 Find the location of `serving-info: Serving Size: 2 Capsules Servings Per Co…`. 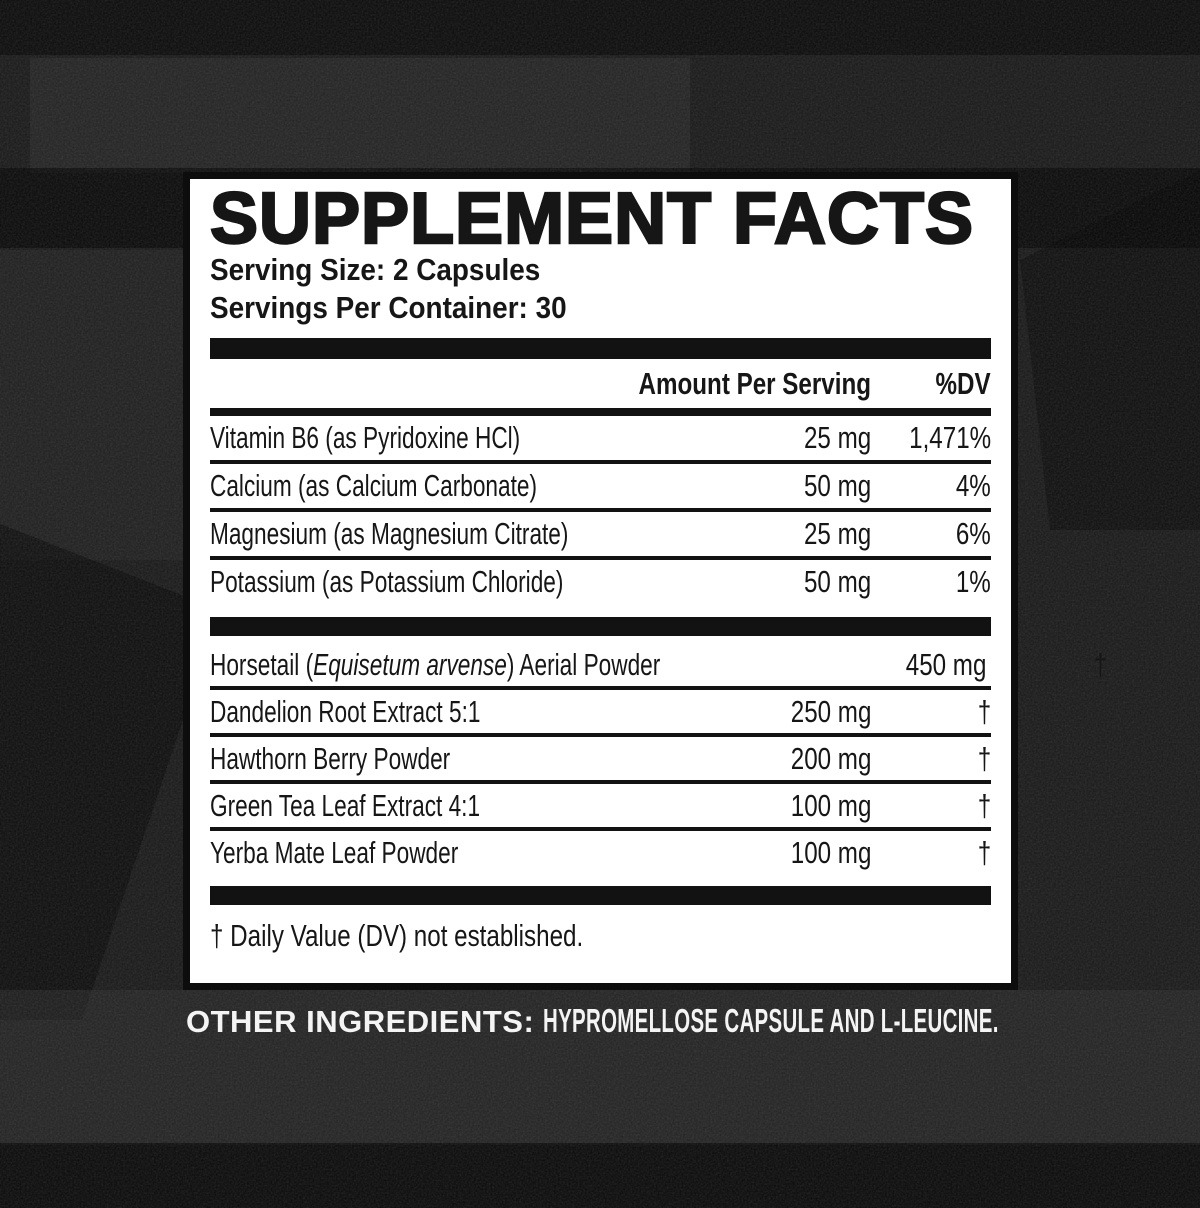

serving-info: Serving Size: 2 Capsules Servings Per Co… is located at coordinates (600, 289).